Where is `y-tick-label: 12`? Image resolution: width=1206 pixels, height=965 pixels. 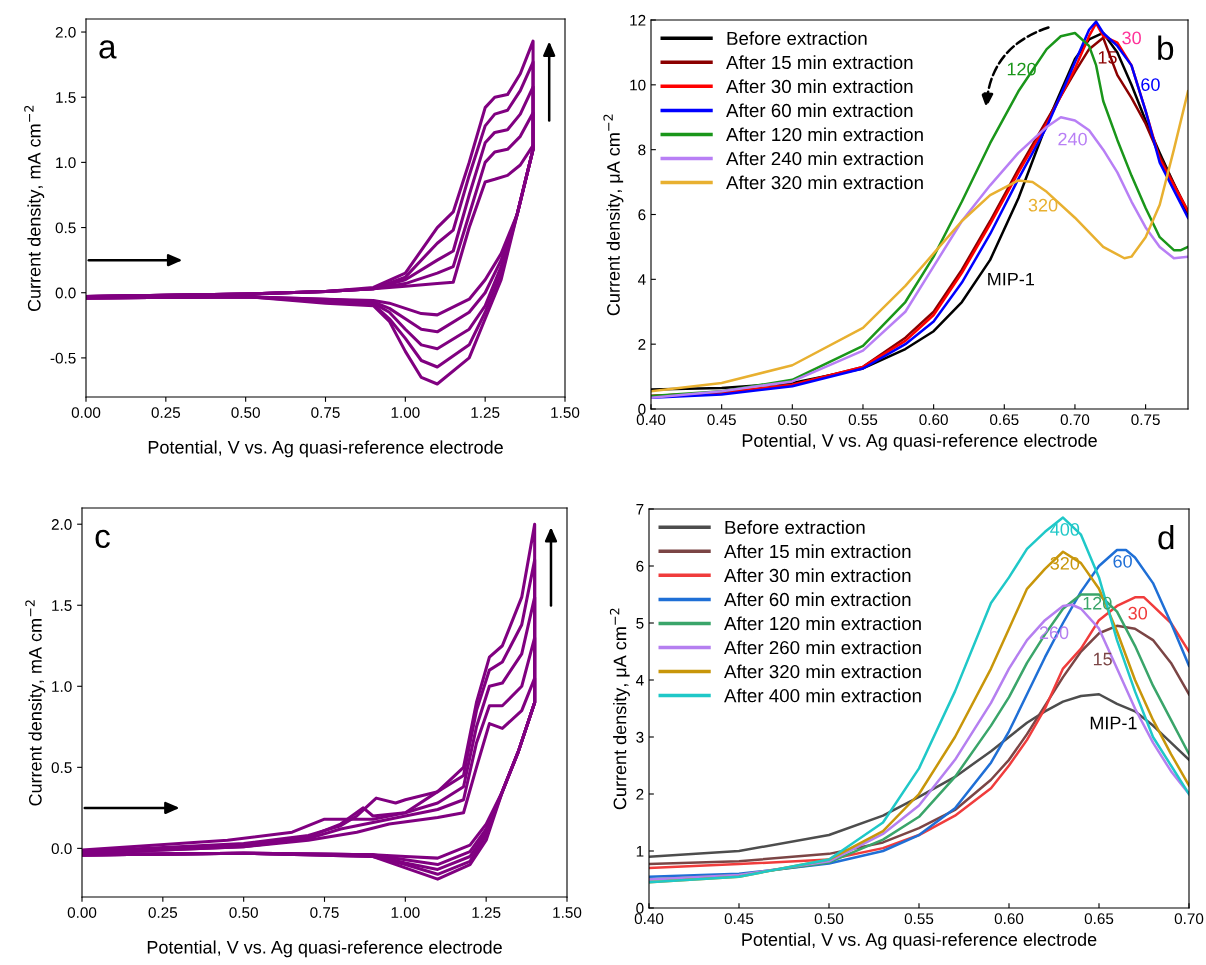 y-tick-label: 12 is located at coordinates (638, 20).